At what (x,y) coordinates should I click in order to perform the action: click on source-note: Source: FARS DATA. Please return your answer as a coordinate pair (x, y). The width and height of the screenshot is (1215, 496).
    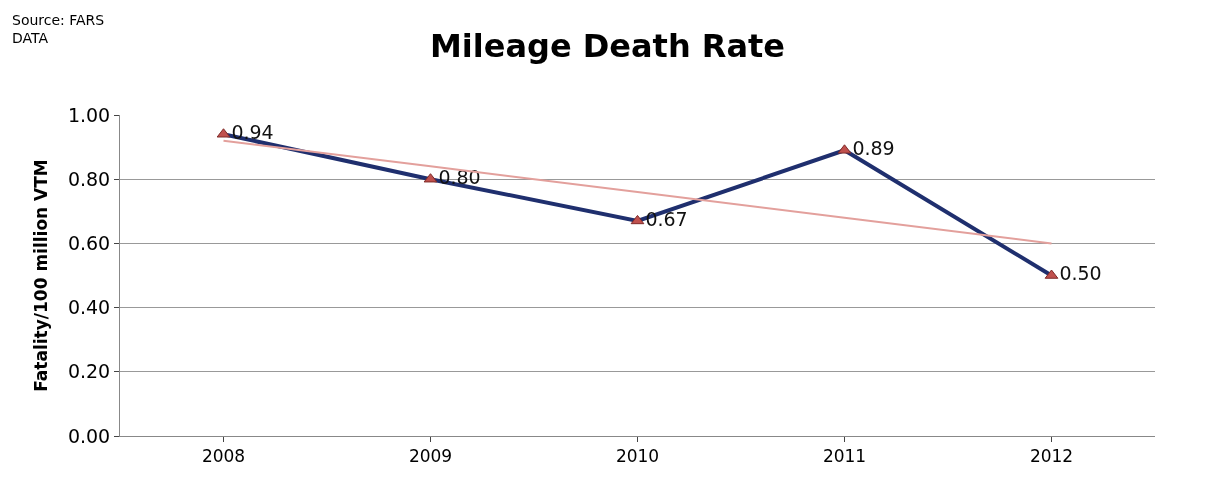
    Looking at the image, I should click on (58, 29).